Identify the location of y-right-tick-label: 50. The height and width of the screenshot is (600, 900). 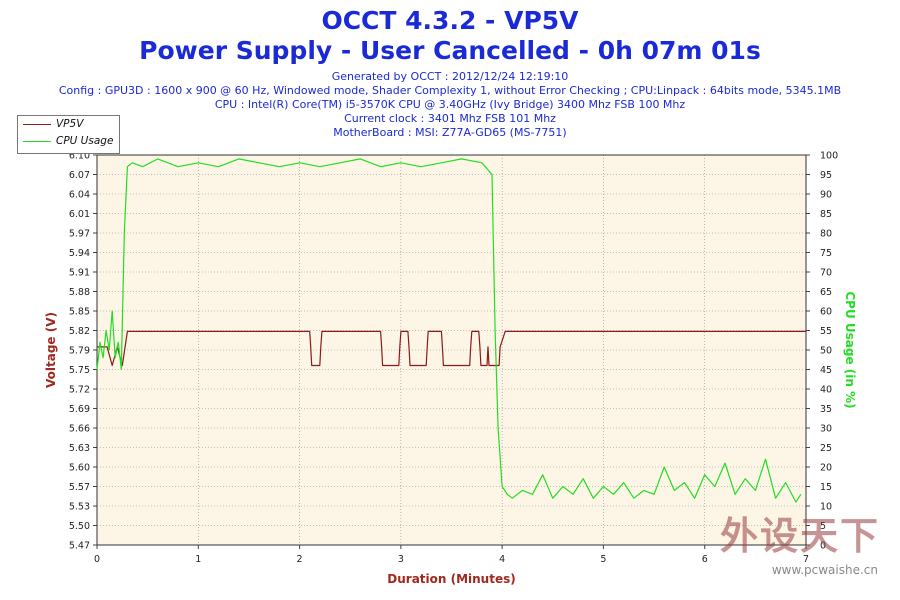
(826, 351).